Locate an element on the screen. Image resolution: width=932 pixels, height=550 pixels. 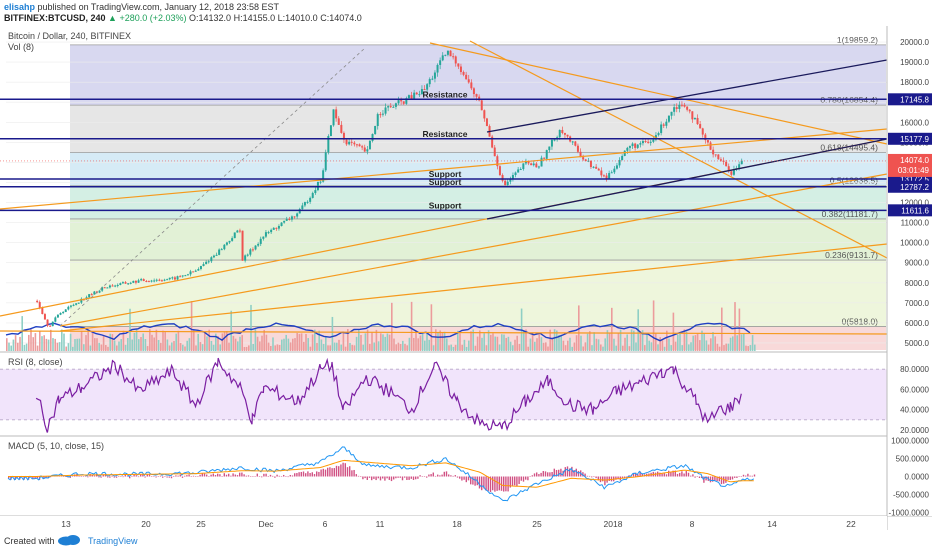
price-tick-label: 16000.0 is located at coordinates (914, 122).